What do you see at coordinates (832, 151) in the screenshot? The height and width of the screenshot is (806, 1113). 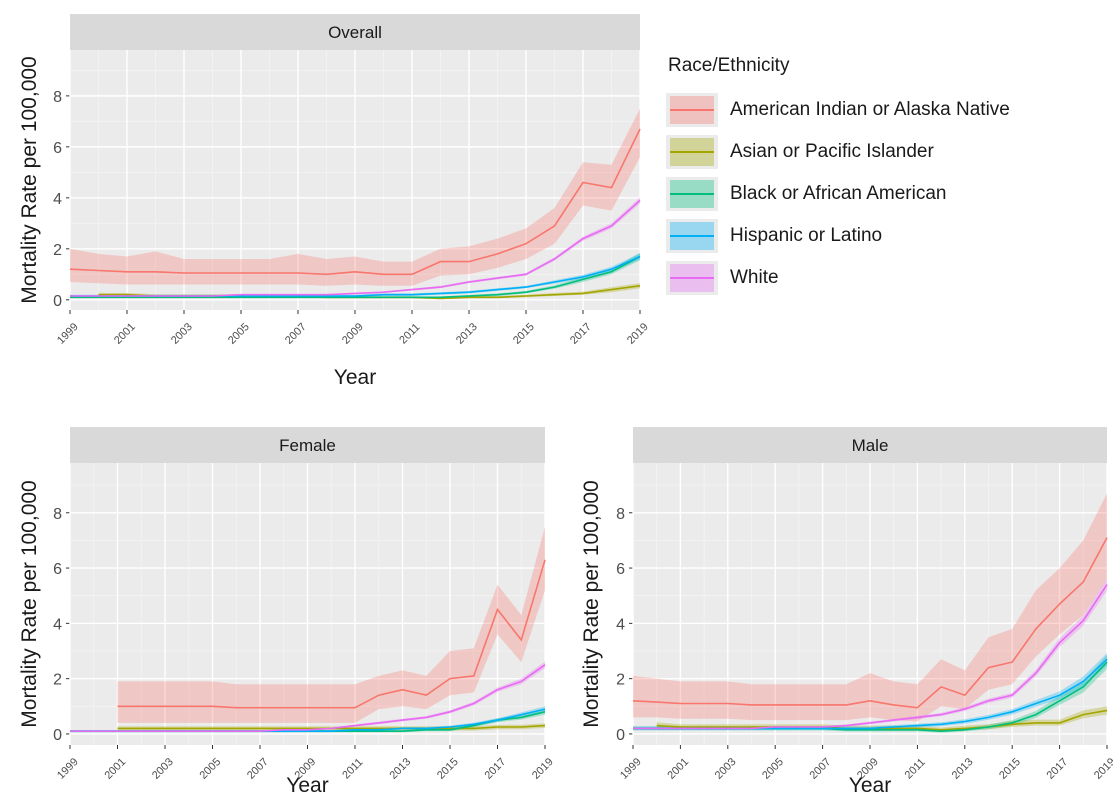 I see `legend-label: Asian or Pacific Islander` at bounding box center [832, 151].